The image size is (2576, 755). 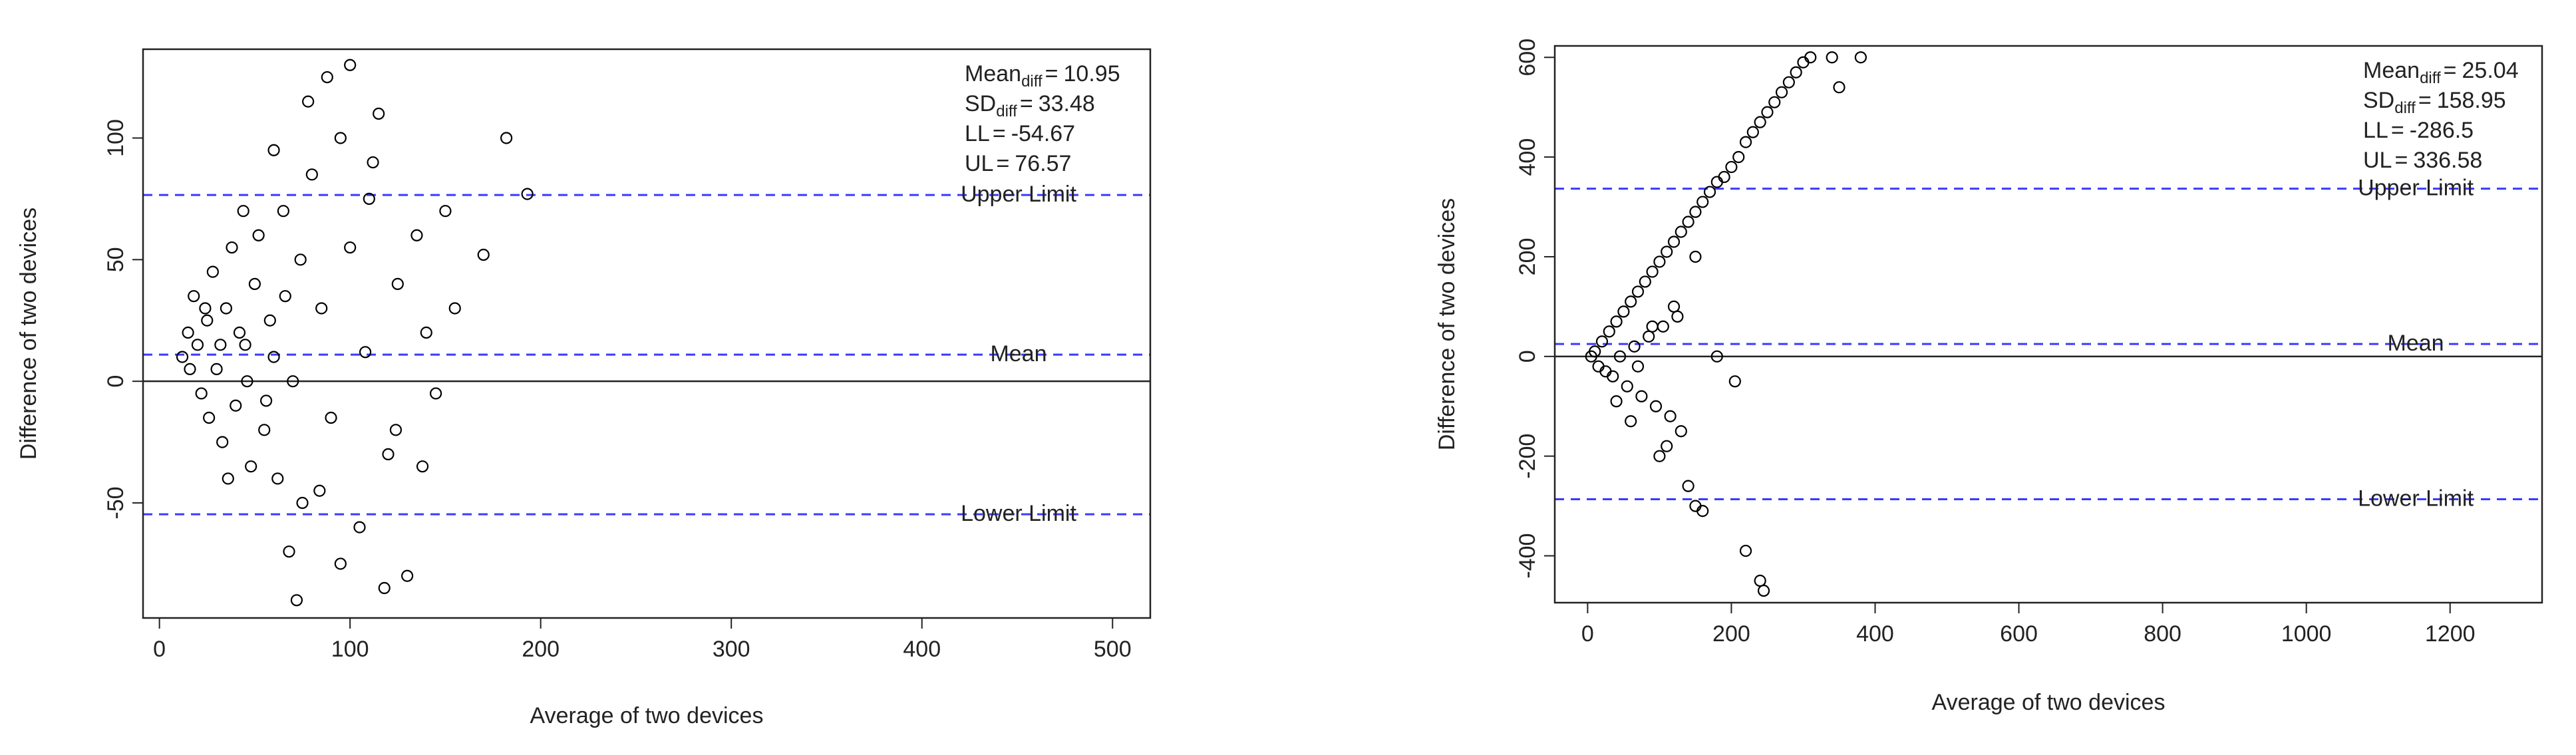 I want to click on x-tick-label: 1200, so click(x=2450, y=634).